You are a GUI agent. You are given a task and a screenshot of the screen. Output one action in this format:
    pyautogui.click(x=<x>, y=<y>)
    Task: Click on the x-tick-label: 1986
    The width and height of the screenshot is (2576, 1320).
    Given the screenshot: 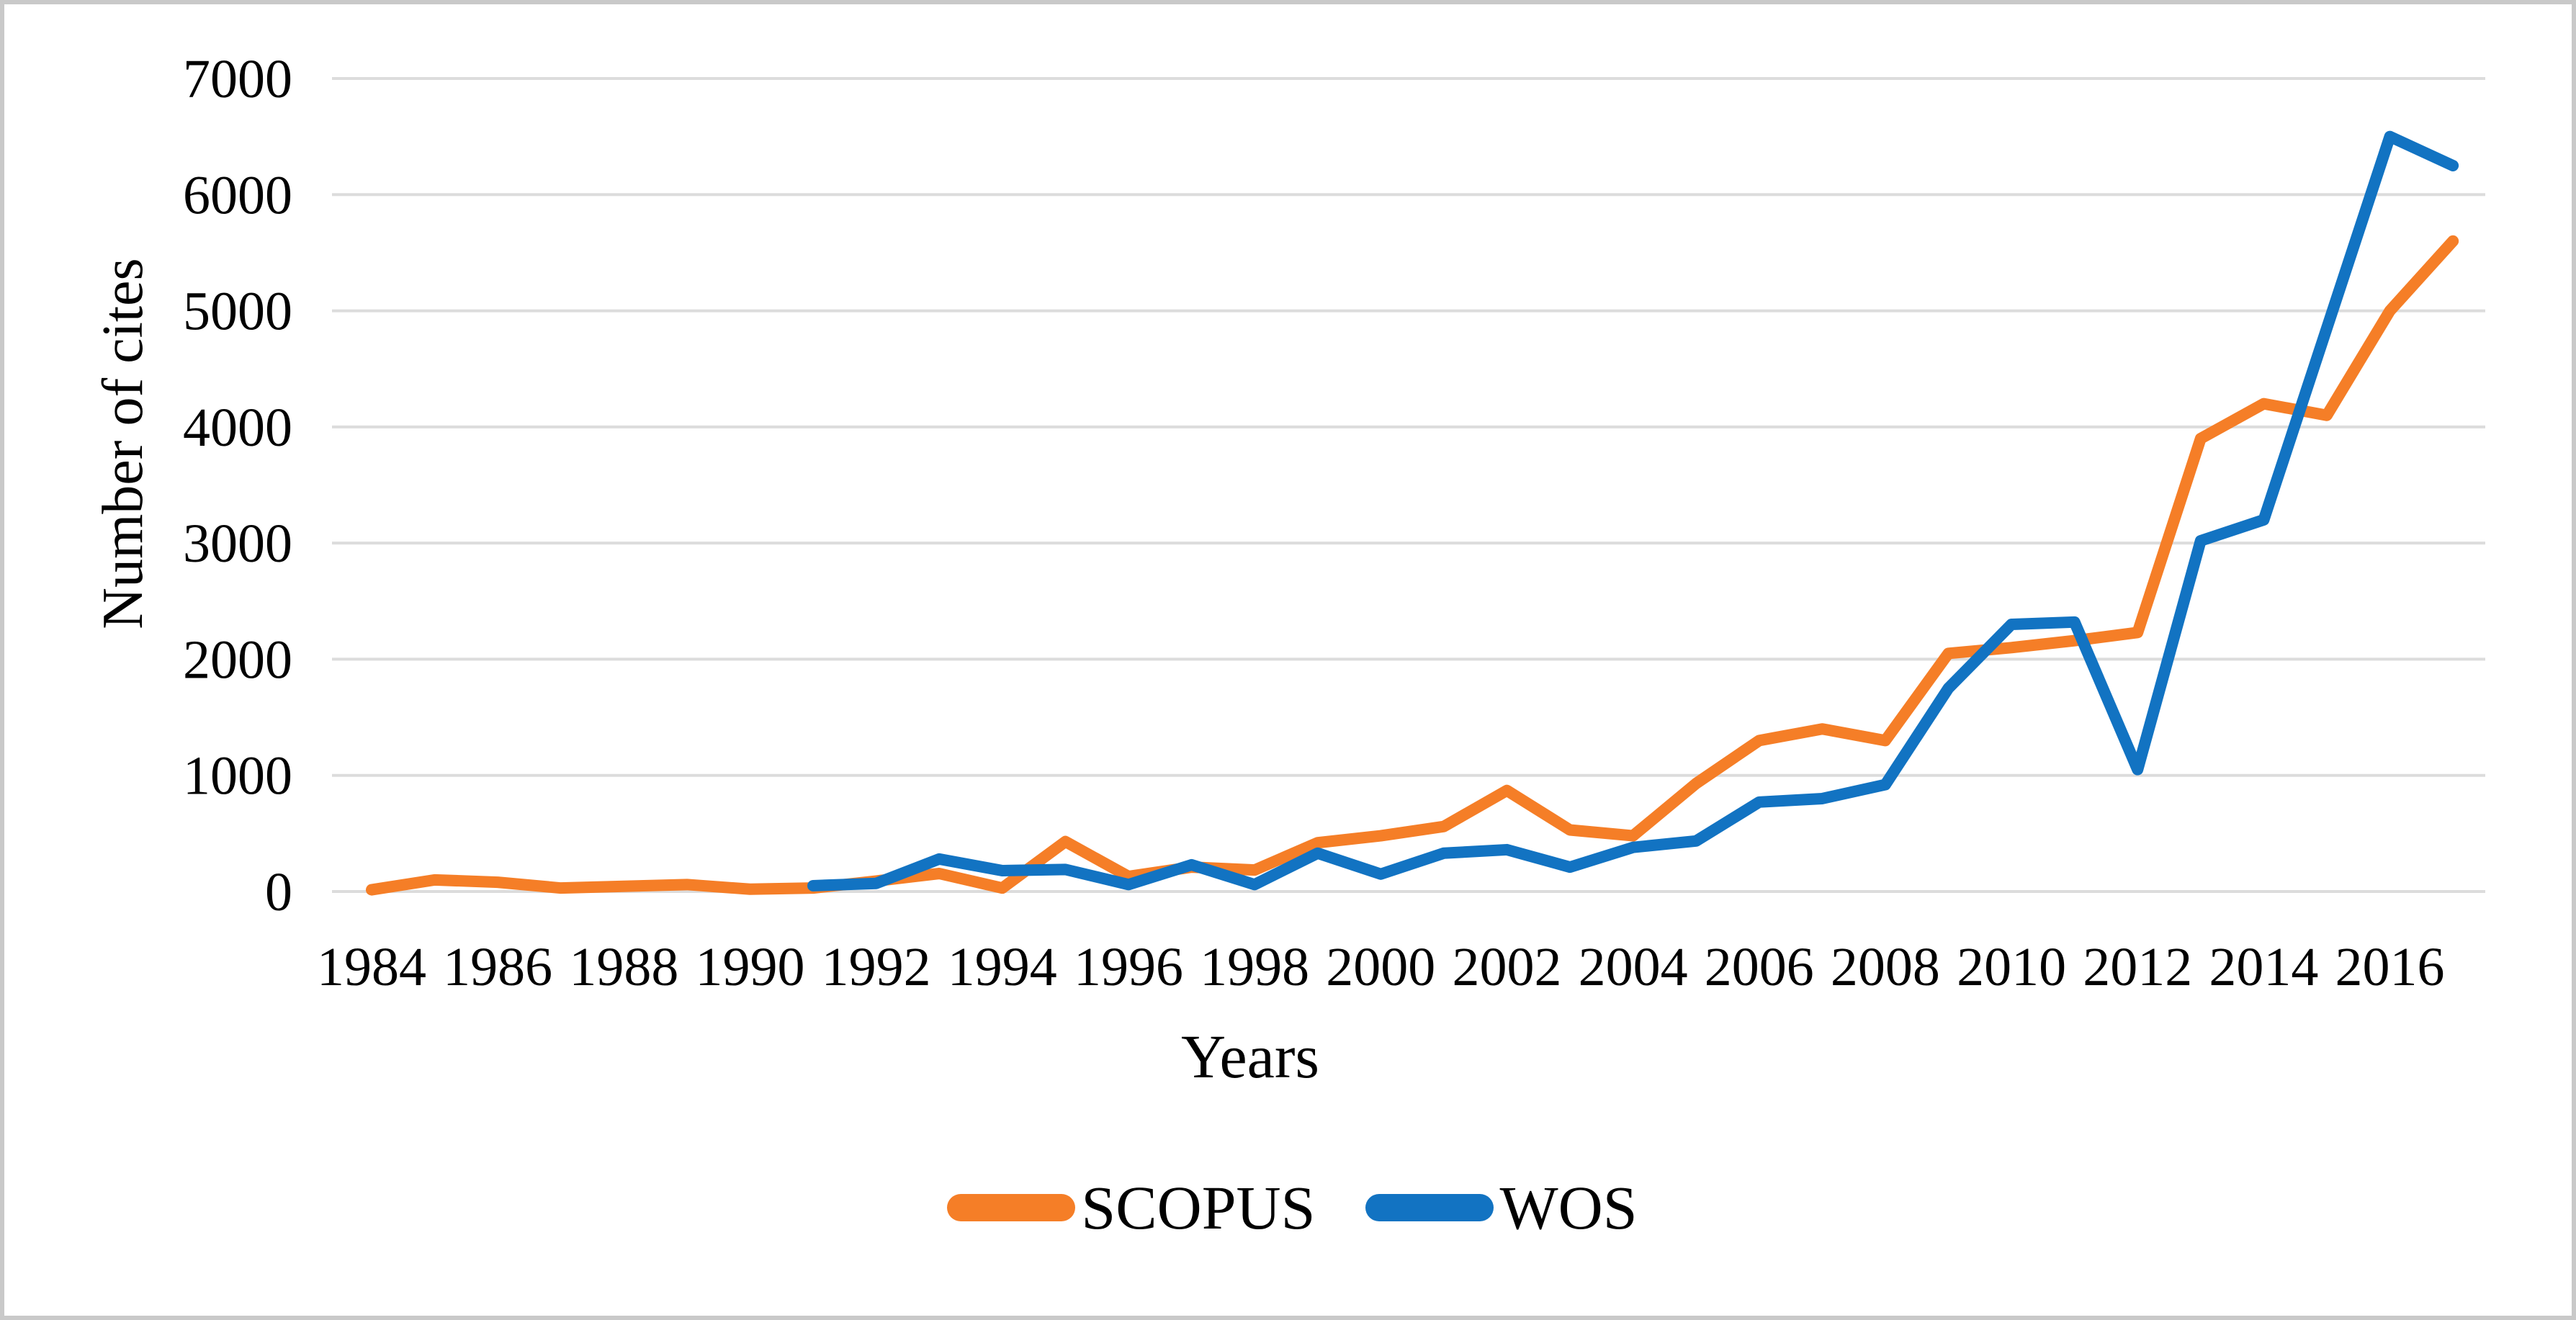 What is the action you would take?
    pyautogui.click(x=497, y=967)
    